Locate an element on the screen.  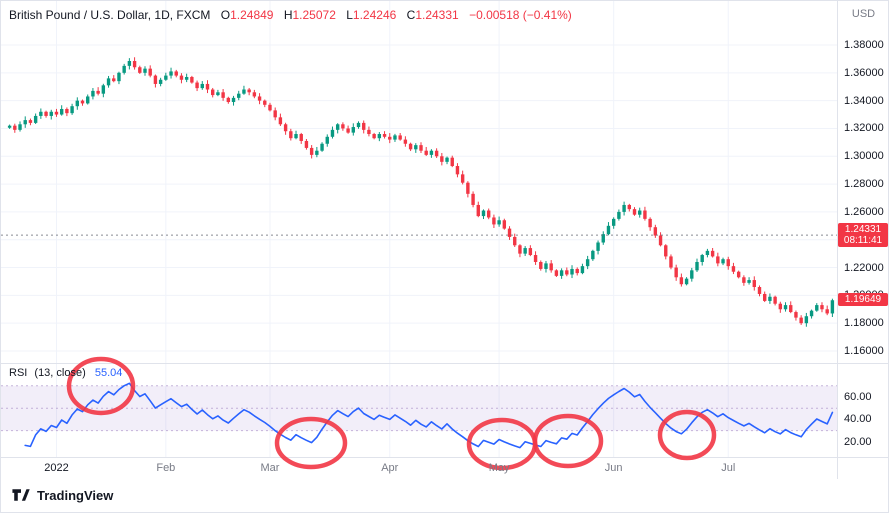
time-axis: 2022 Feb Mar Apr May Jun Jul is located at coordinates (419, 468).